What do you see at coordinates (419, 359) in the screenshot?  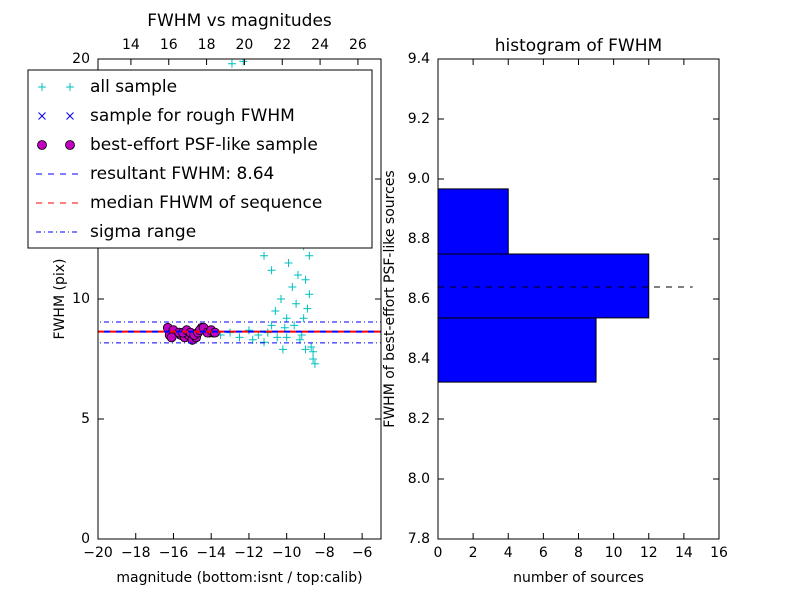 I see `y-tick-label: 8.4` at bounding box center [419, 359].